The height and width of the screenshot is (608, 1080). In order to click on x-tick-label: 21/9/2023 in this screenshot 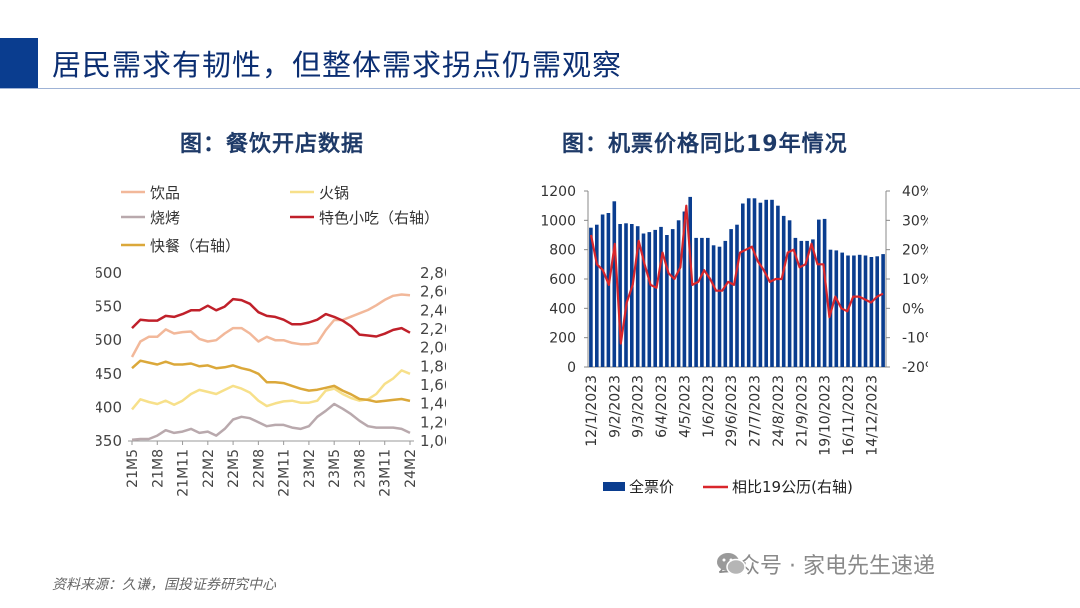, I will do `click(802, 411)`.